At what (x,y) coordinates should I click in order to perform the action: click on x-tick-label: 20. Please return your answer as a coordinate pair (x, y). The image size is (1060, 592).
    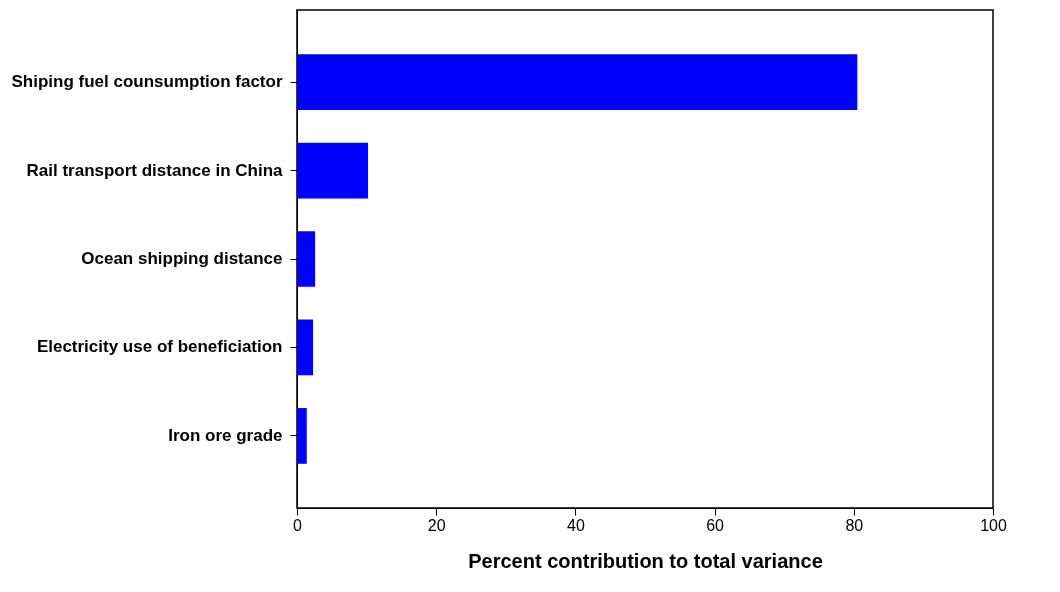
    Looking at the image, I should click on (436, 525).